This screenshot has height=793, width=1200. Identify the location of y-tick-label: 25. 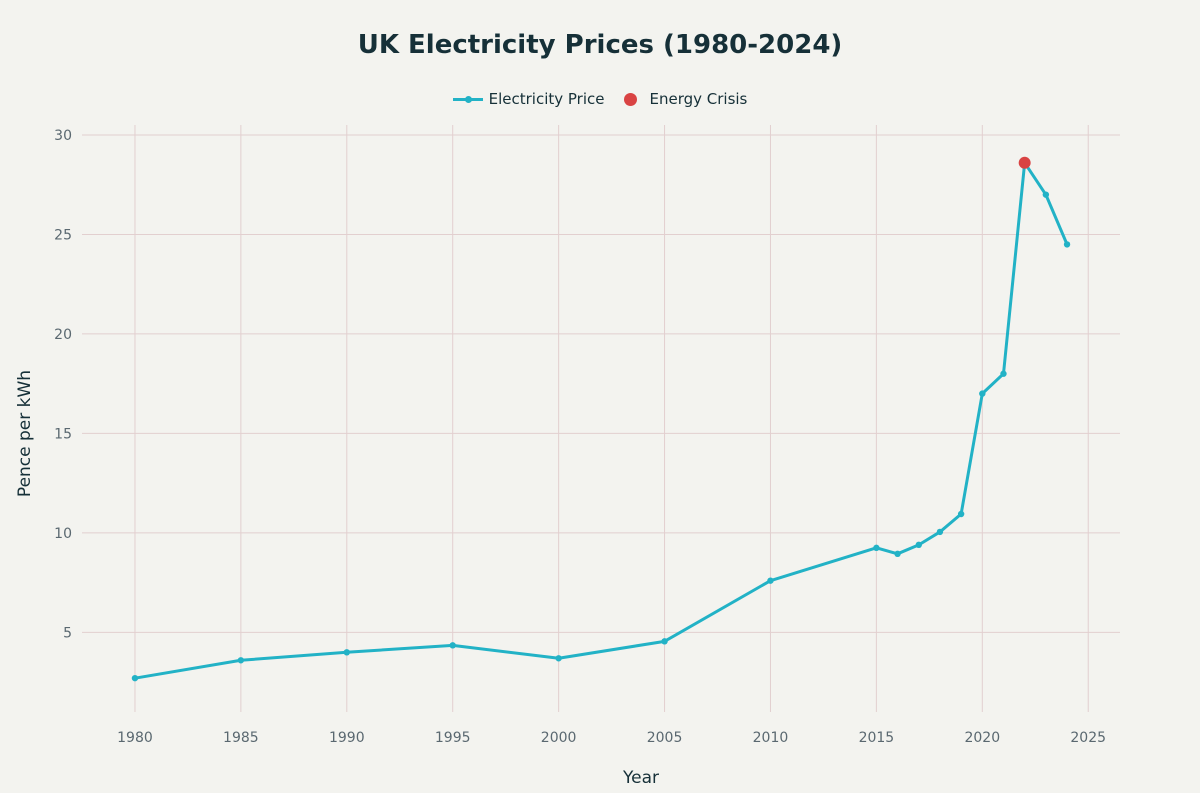
(63, 235).